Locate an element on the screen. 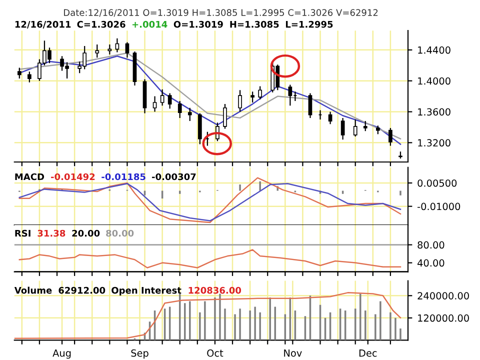  annotation: Open Interest is located at coordinates (147, 291).